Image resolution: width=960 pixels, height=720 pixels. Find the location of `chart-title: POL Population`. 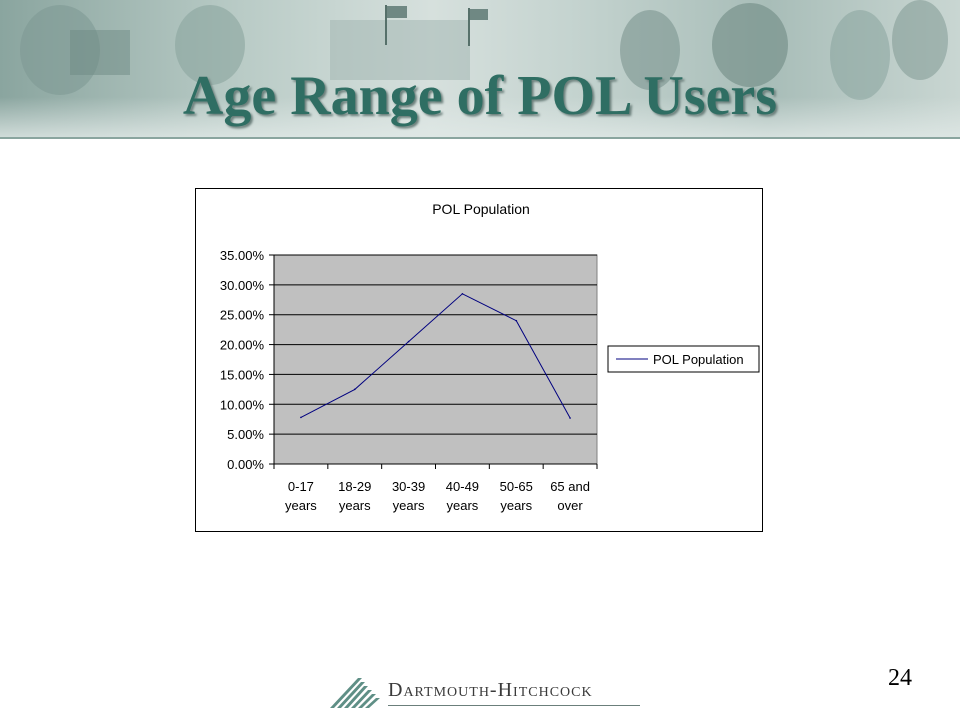

chart-title: POL Population is located at coordinates (481, 209).